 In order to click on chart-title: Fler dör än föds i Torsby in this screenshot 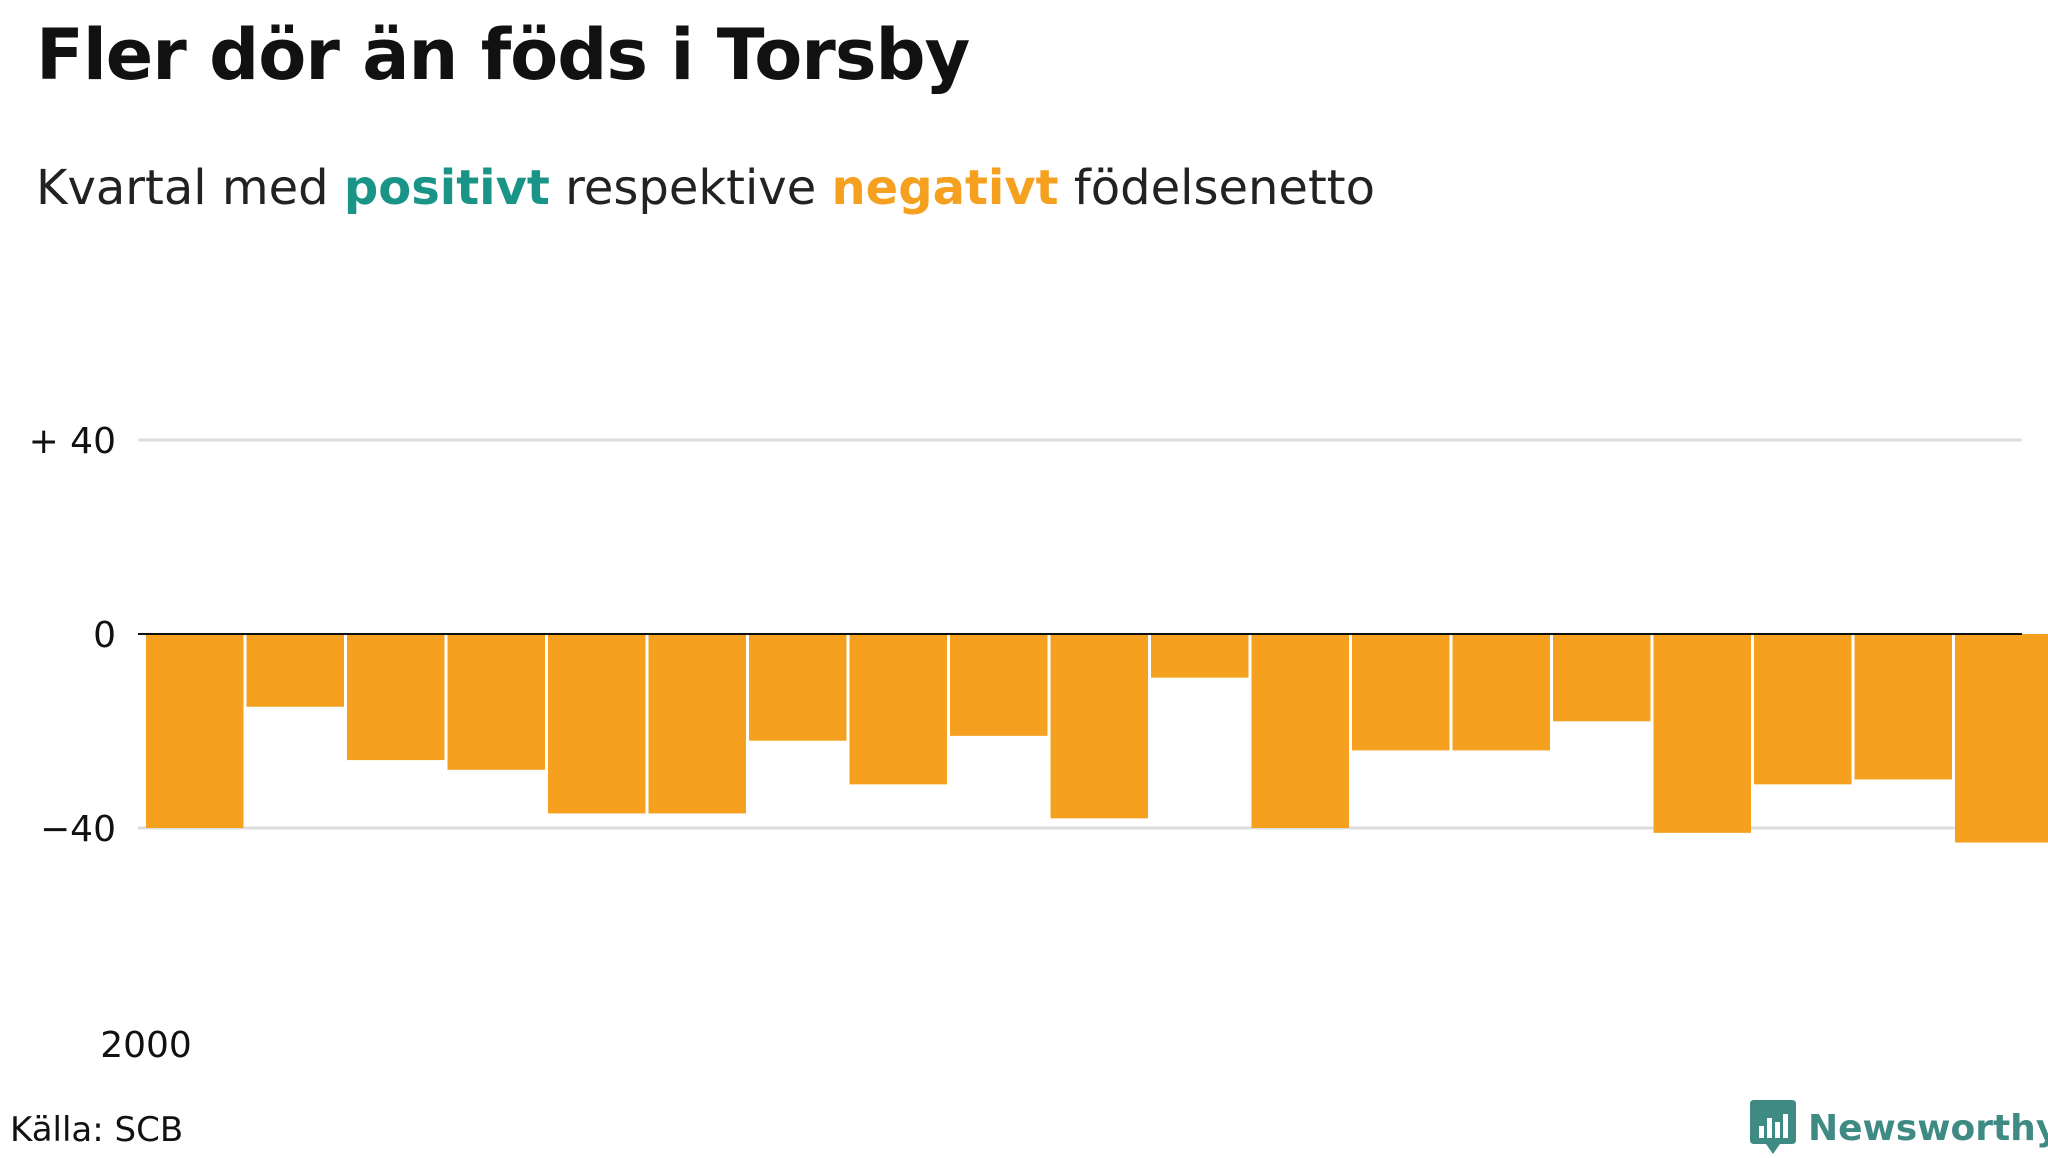, I will do `click(503, 55)`.